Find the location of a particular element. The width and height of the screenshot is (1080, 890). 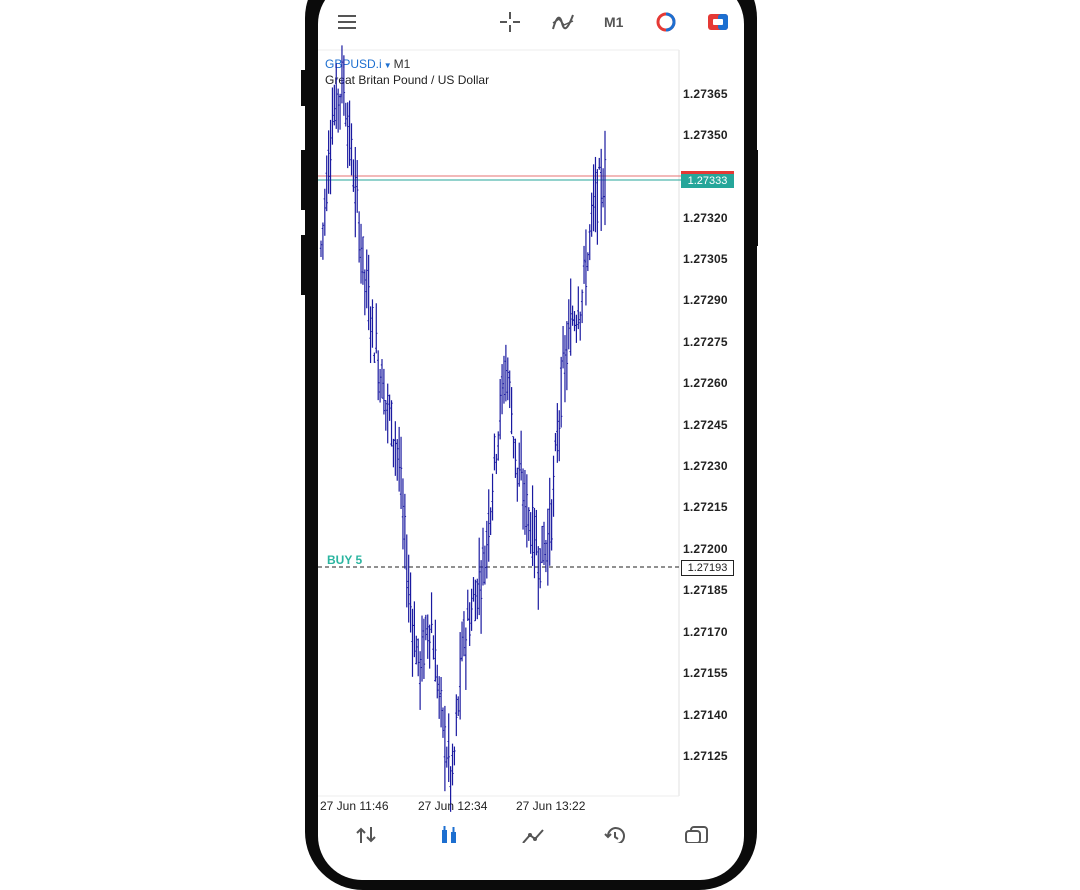

order-line-label: BUY 5 is located at coordinates (345, 560).